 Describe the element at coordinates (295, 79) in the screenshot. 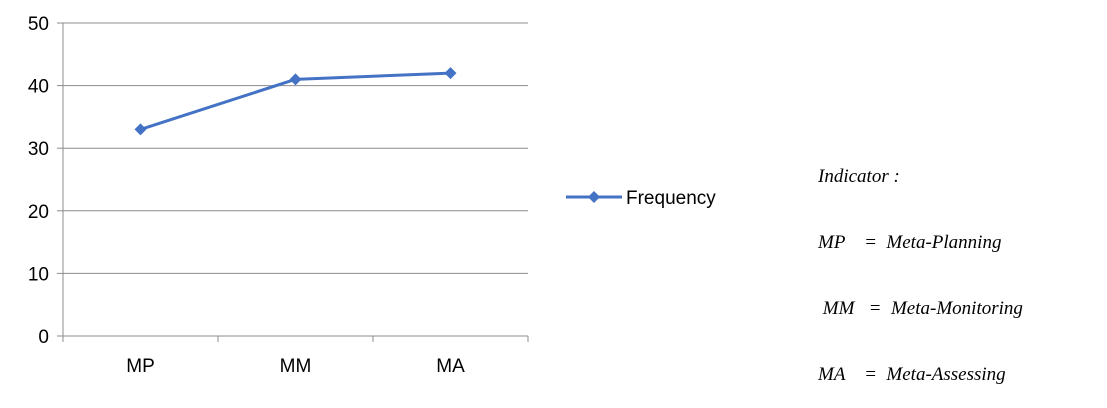

I see `data-point-mm` at that location.